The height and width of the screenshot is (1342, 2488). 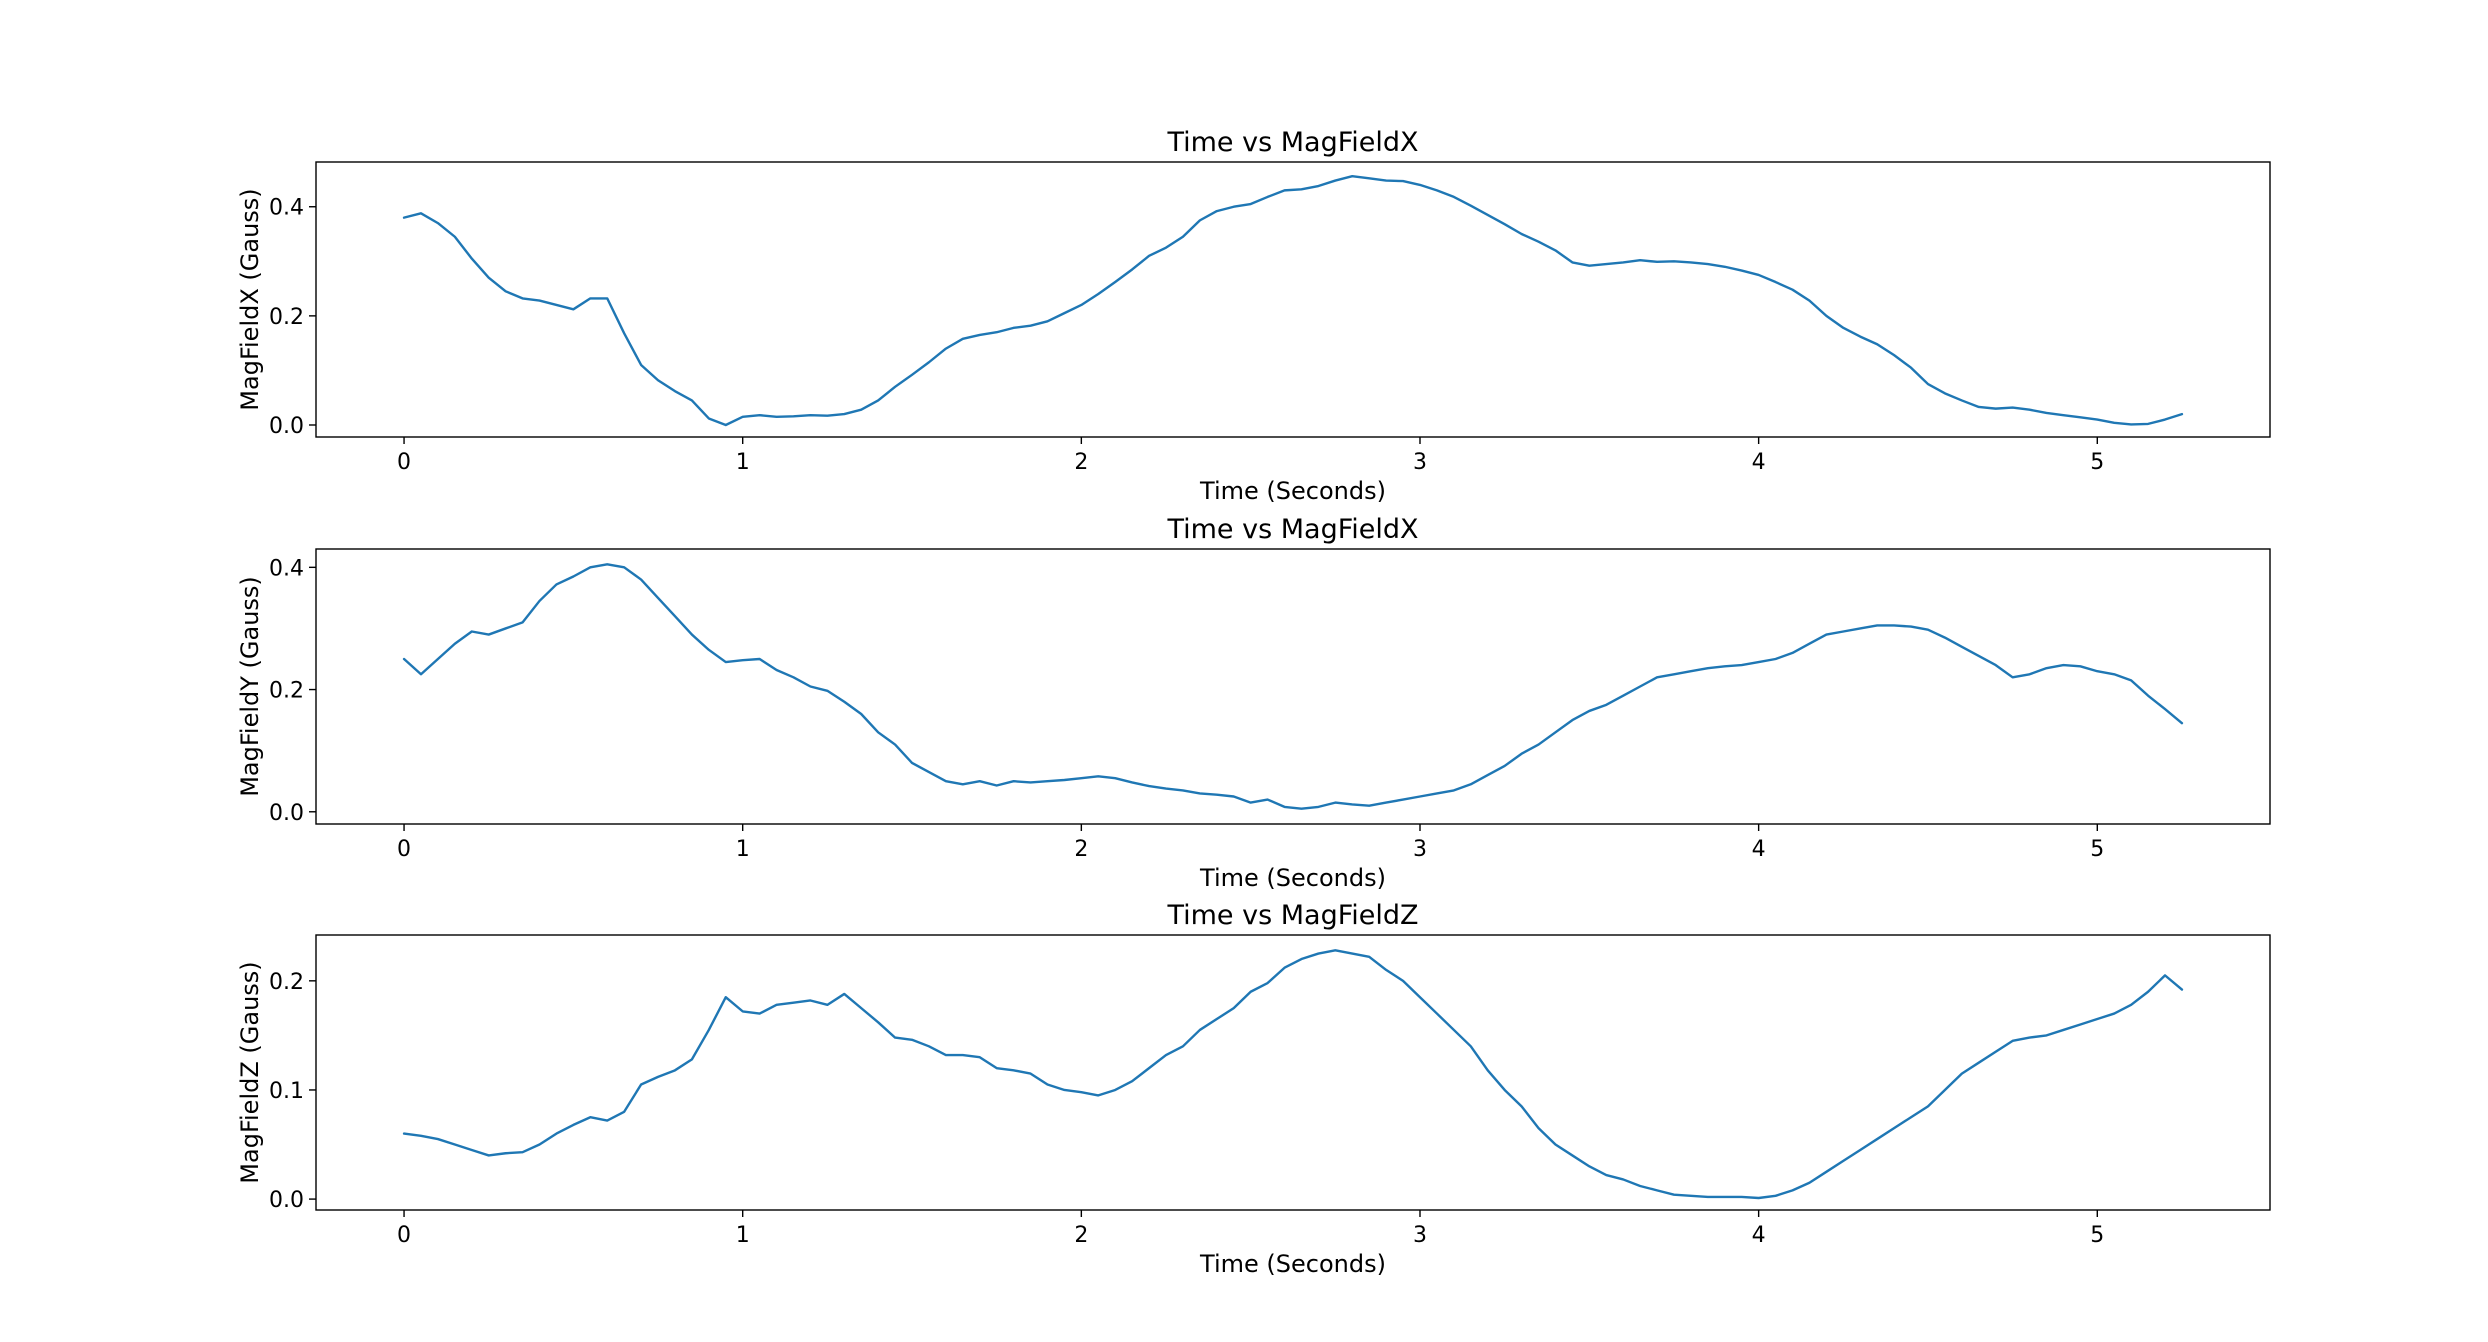 I want to click on y-tick-label: 0.1, so click(x=286, y=1091).